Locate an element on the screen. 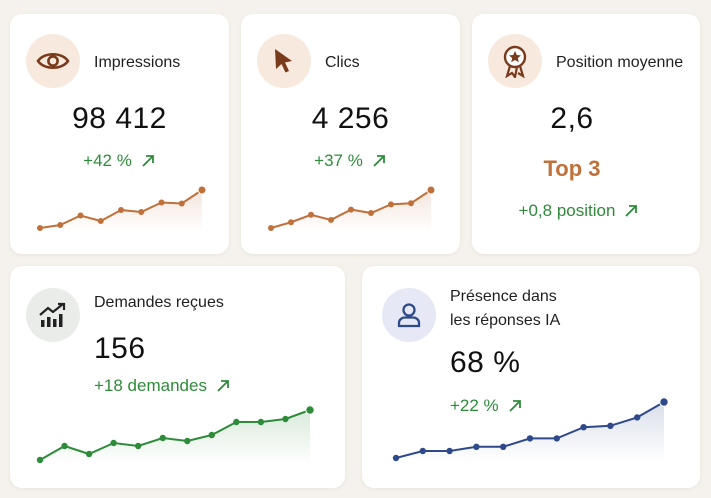 This screenshot has height=498, width=711. demandes-sparkline is located at coordinates (175, 434).